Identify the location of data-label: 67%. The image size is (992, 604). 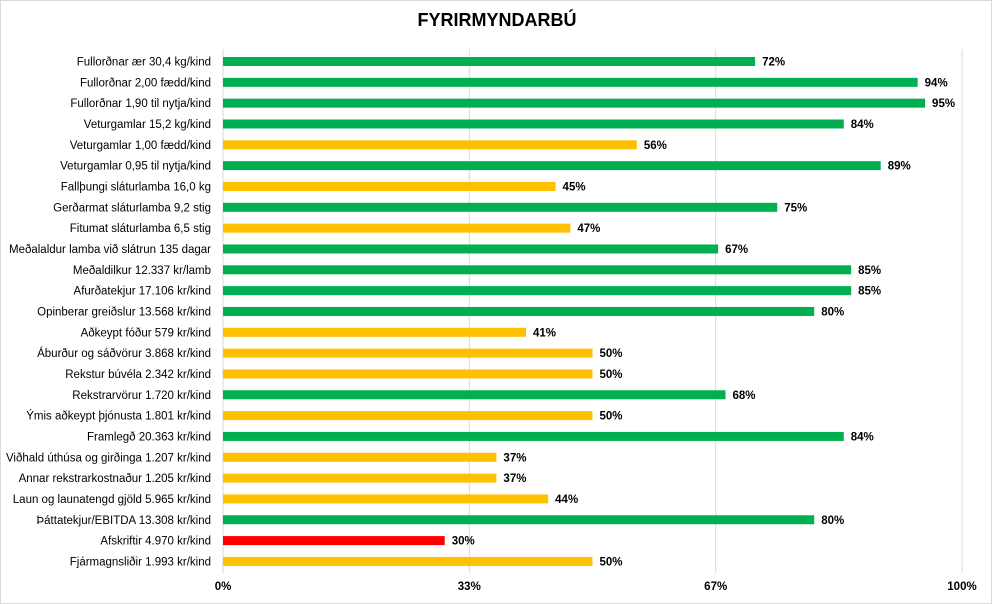
(736, 250).